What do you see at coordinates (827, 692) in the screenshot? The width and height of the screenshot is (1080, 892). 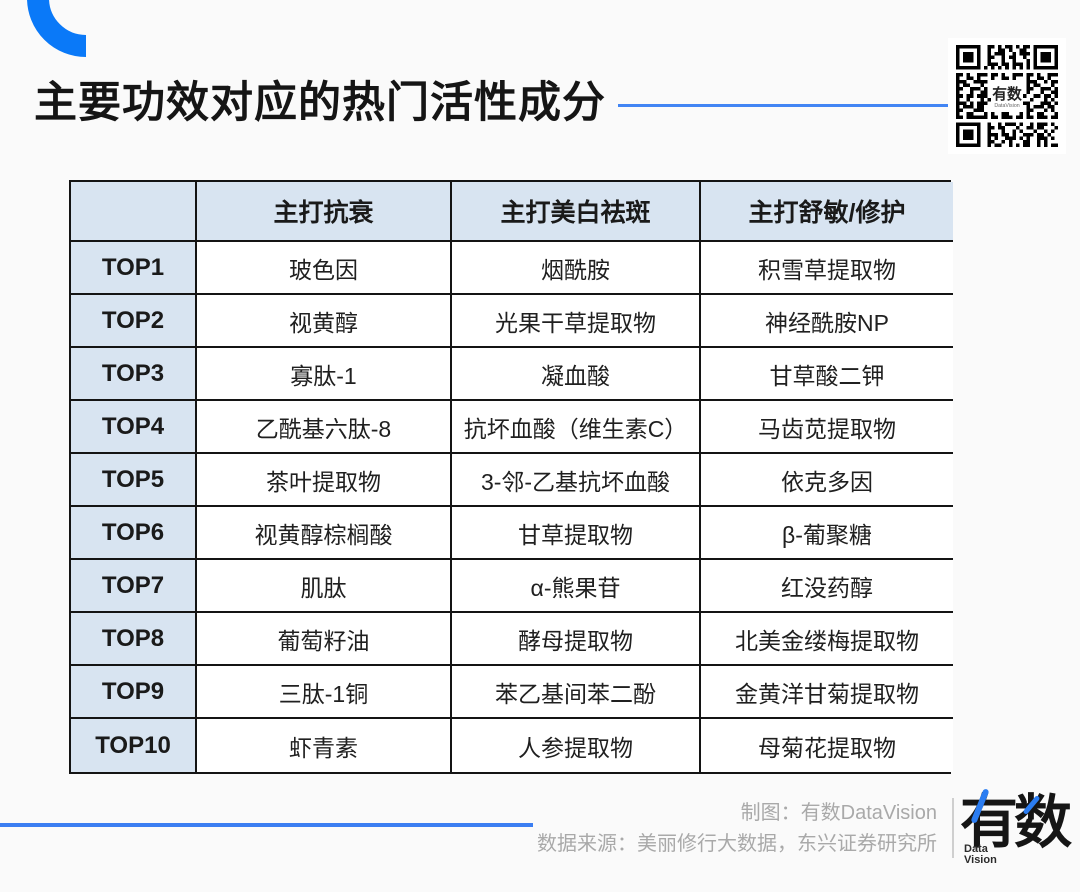 I see `ingredient-cell: 金黄洋甘菊提取物` at bounding box center [827, 692].